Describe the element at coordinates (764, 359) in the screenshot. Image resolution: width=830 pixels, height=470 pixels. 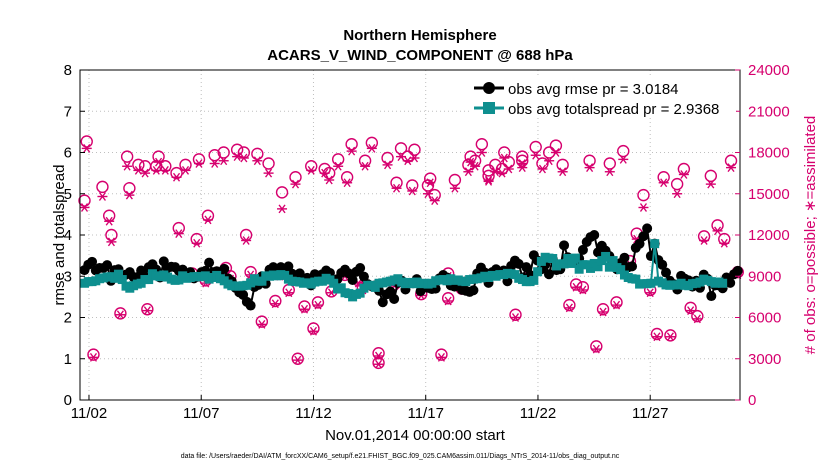
I see `y2-tick-label: 3000` at that location.